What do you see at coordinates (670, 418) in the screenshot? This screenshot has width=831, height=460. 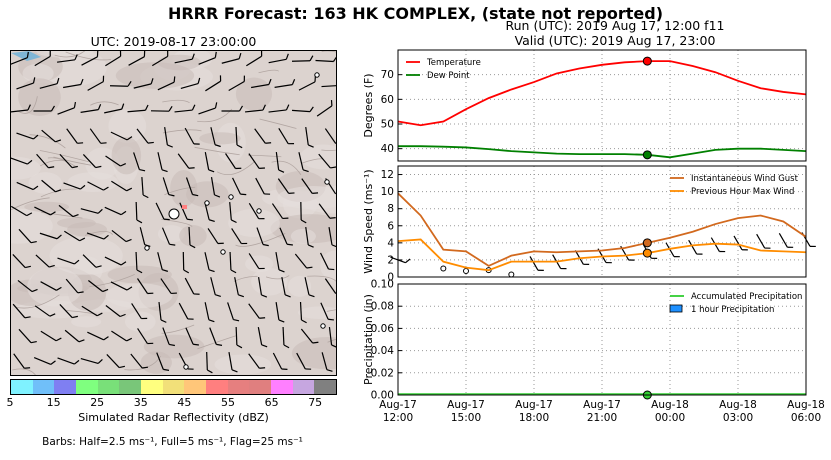 I see `x-tick-time: 00:00` at bounding box center [670, 418].